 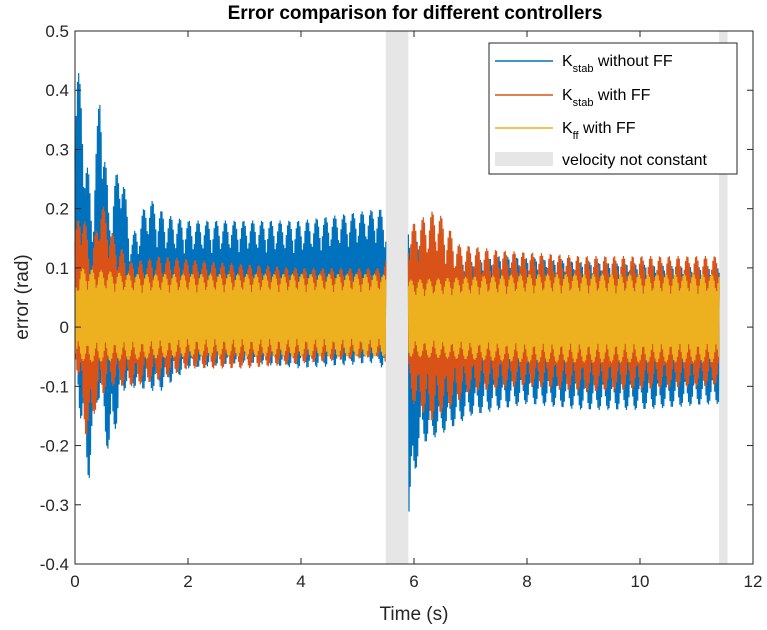 What do you see at coordinates (617, 64) in the screenshot?
I see `legend-label-1: Kstab without FF` at bounding box center [617, 64].